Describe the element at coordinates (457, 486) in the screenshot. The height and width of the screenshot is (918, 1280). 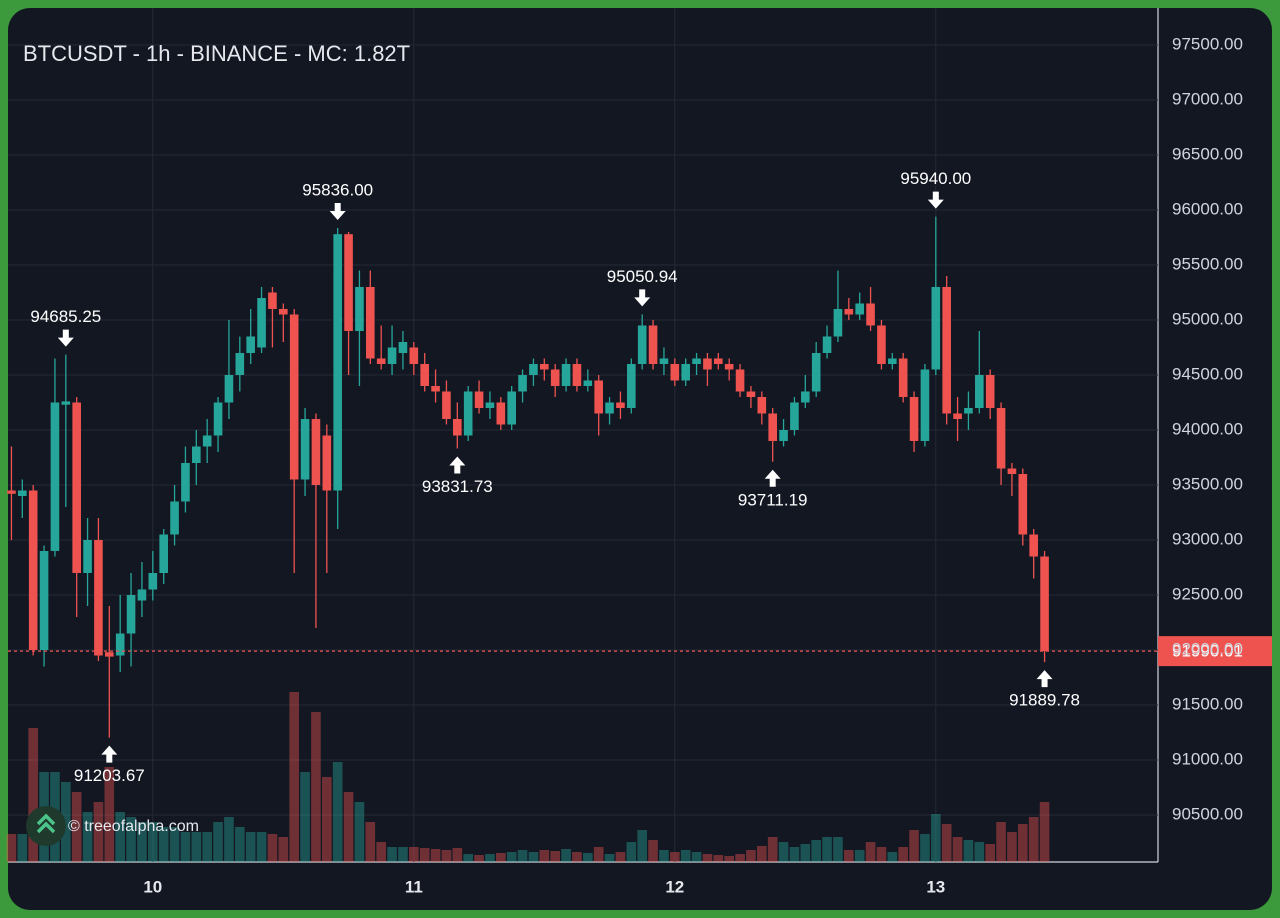
I see `annotation-label: 93831.73` at that location.